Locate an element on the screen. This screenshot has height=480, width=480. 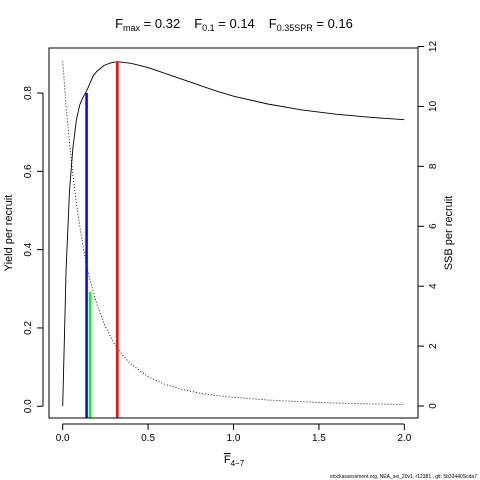
y-left-tick-label: 0.8 is located at coordinates (28, 93).